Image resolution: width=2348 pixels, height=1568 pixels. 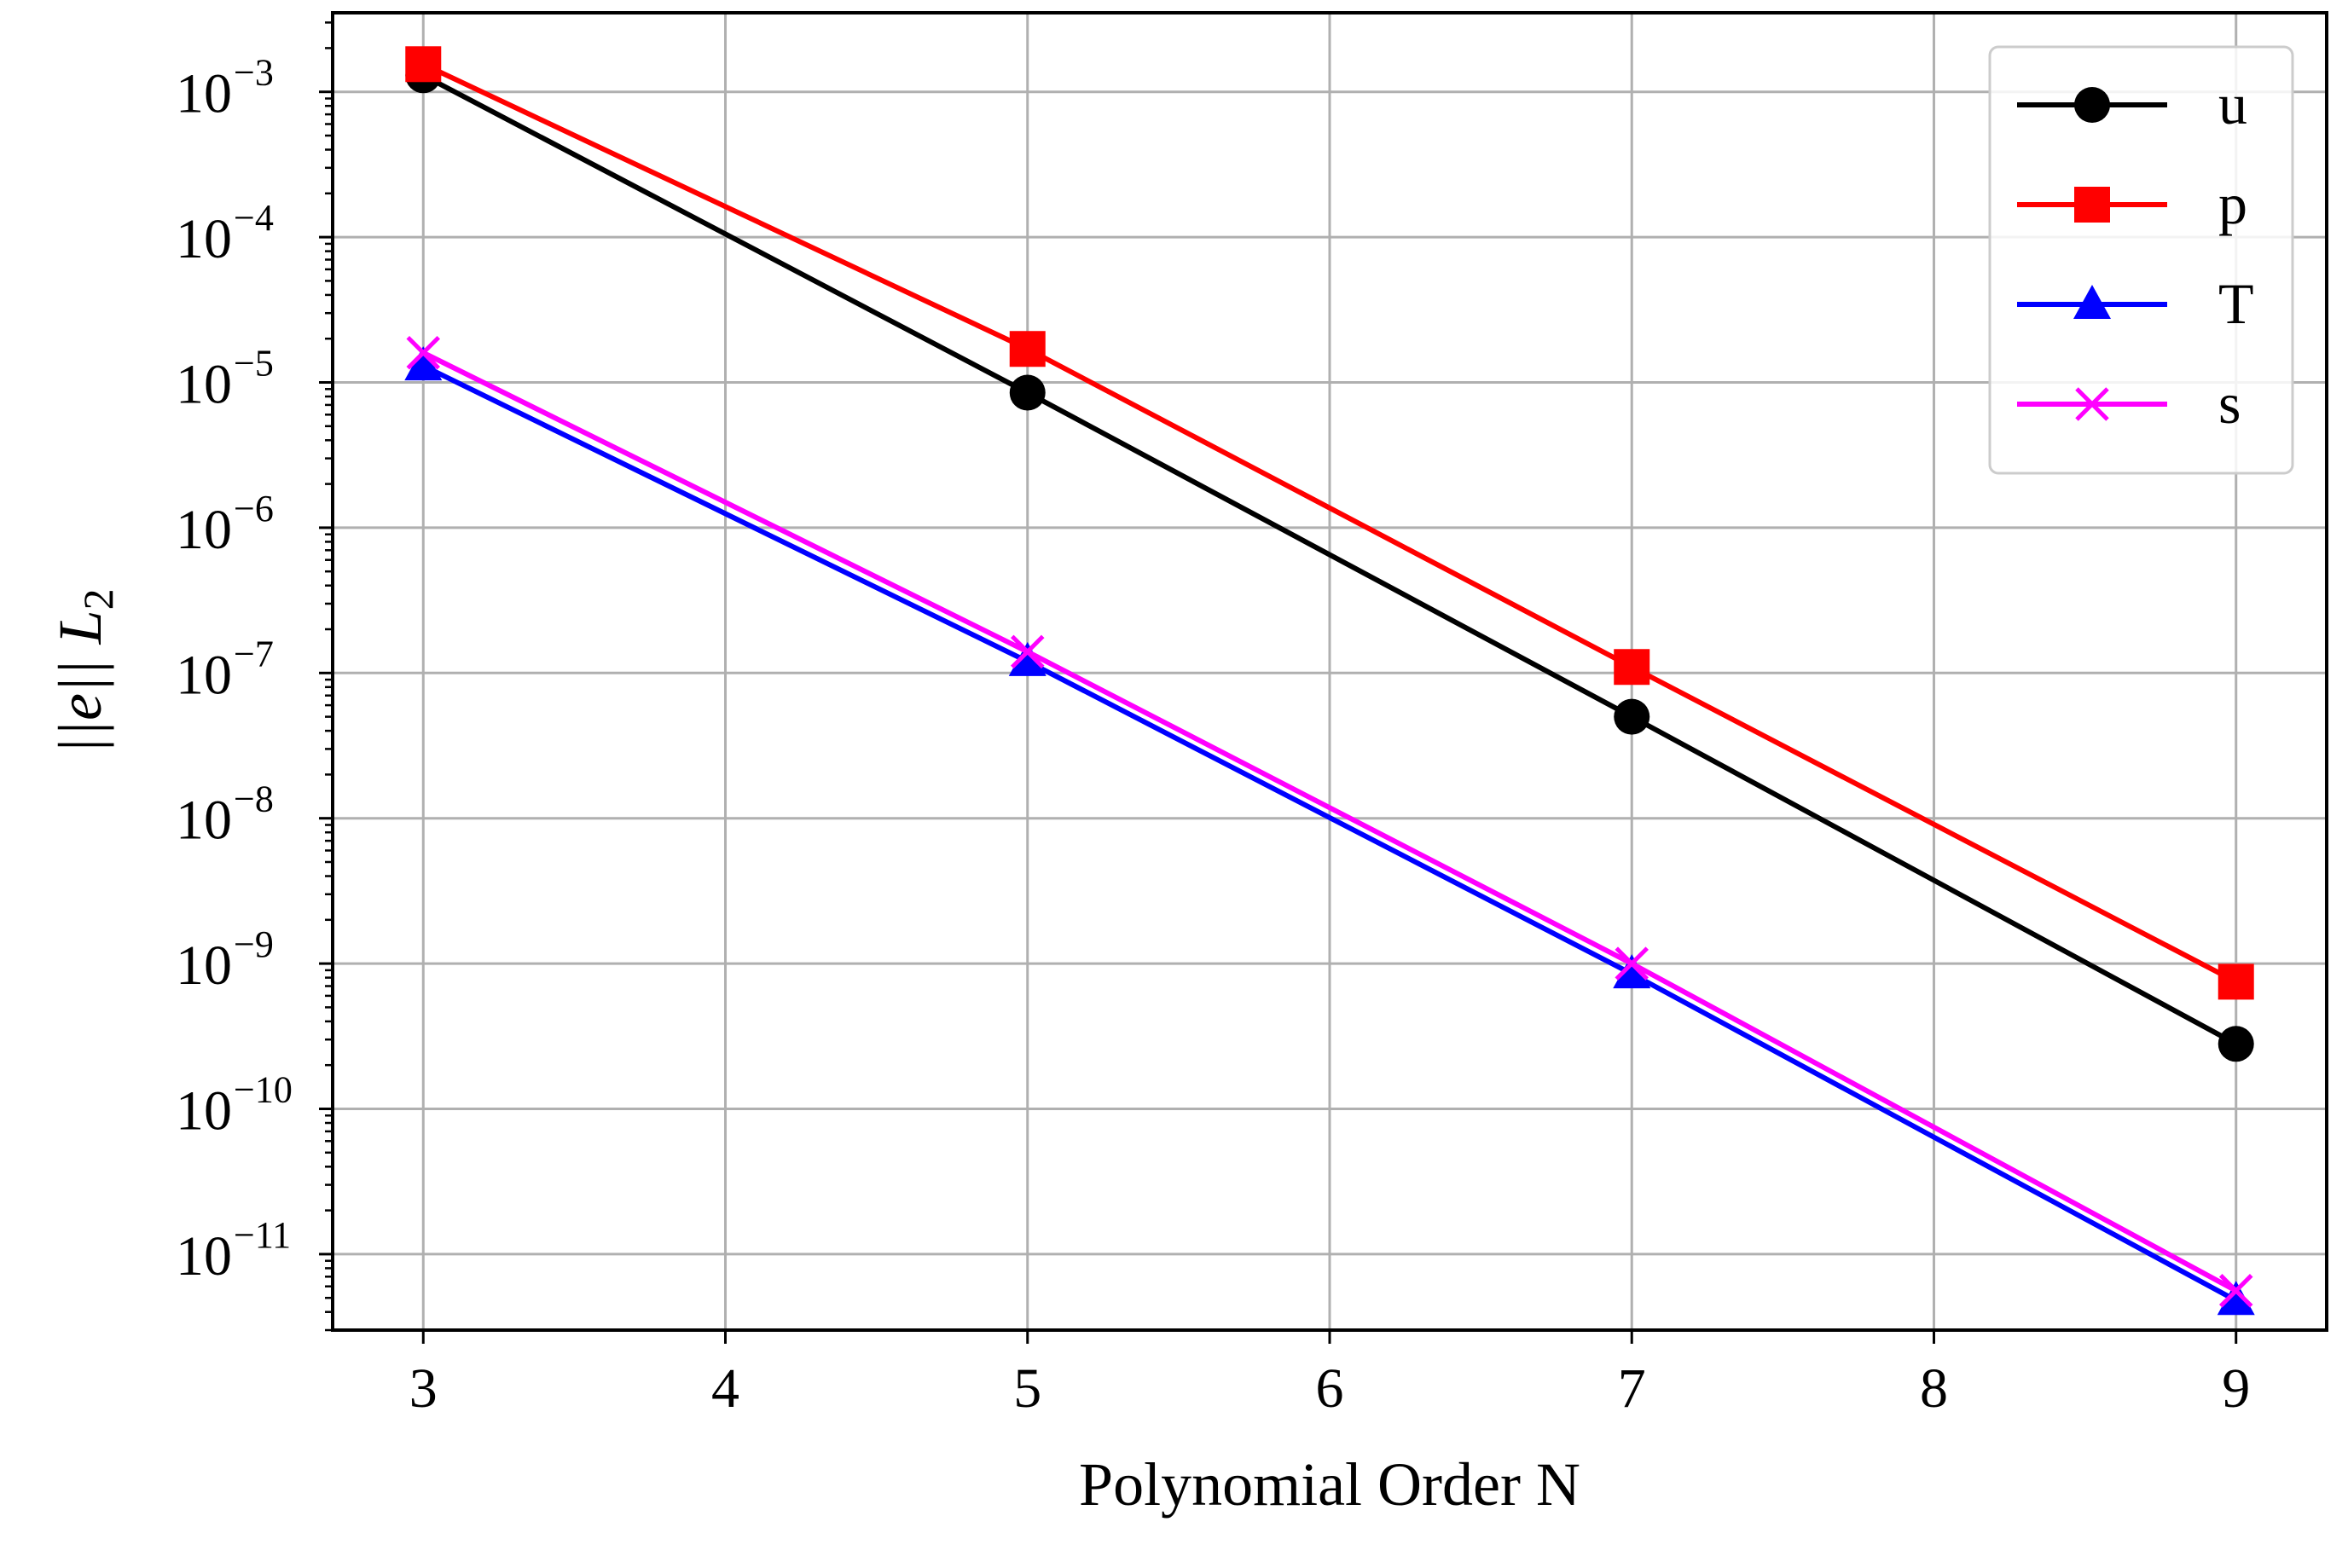 What do you see at coordinates (263, 1235) in the screenshot?
I see `y-tick-exponent: −11` at bounding box center [263, 1235].